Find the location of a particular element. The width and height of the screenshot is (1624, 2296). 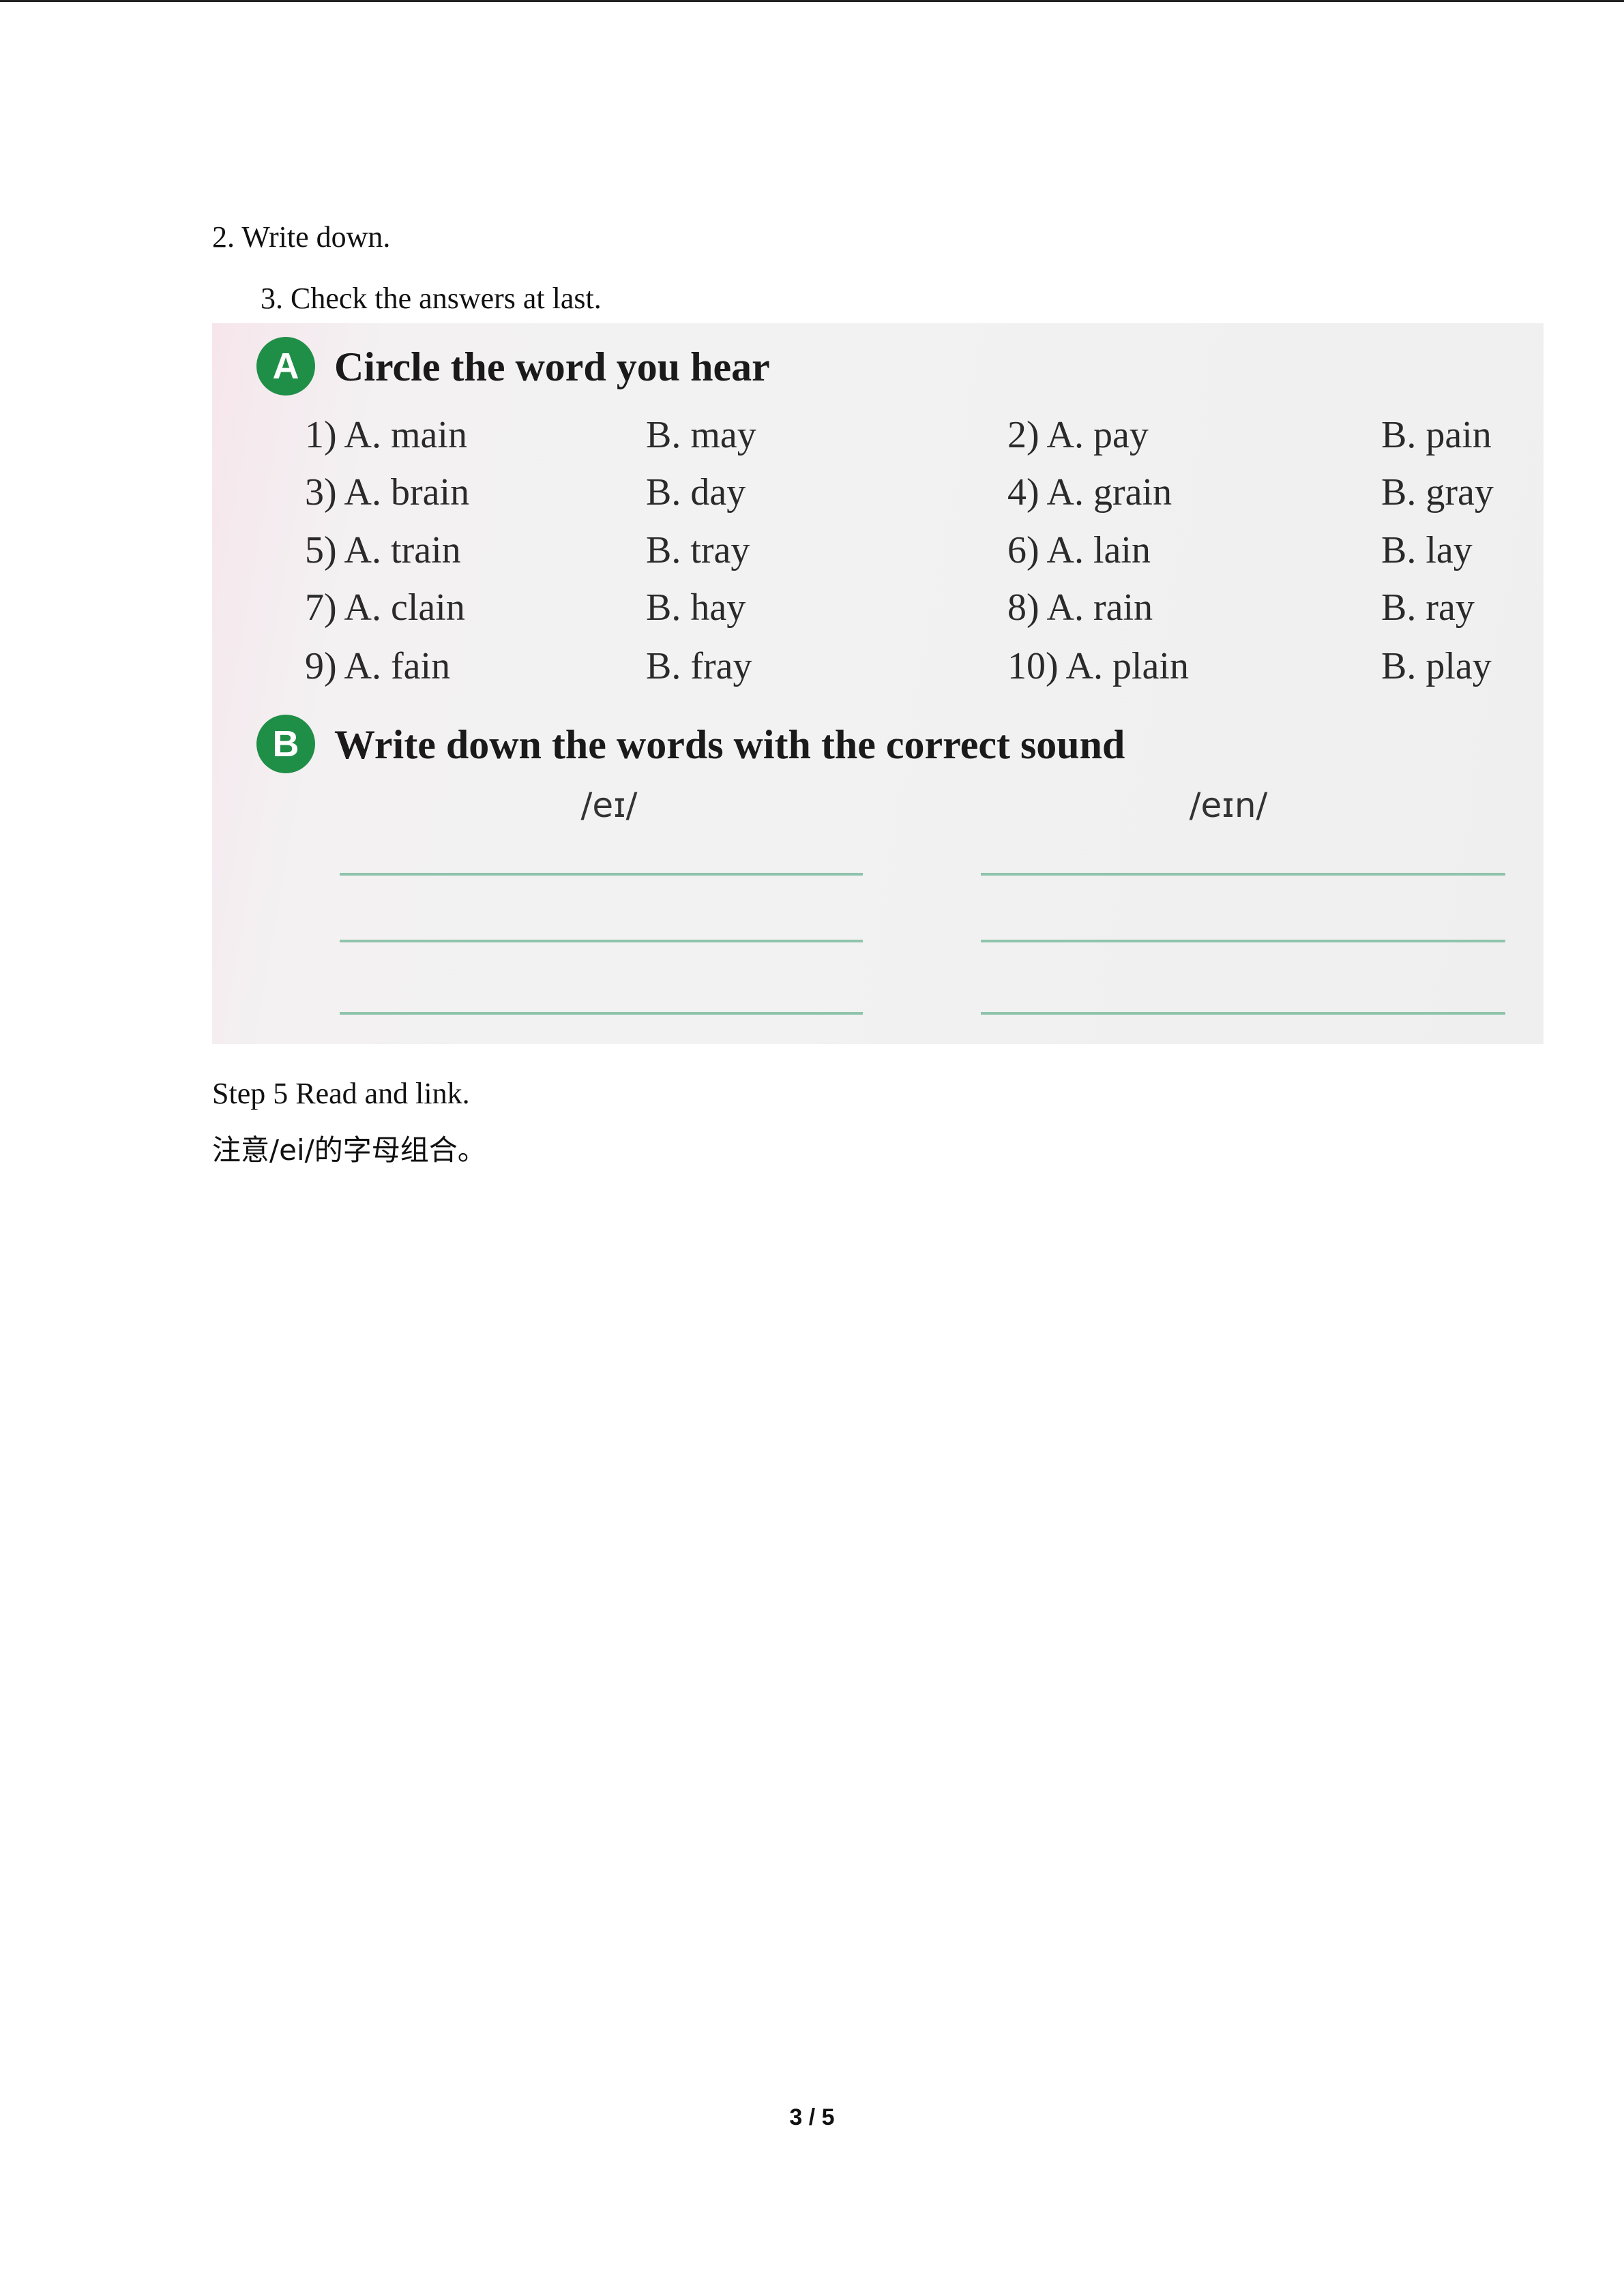

item-2-option-a: 2) A. pay is located at coordinates (1078, 435).